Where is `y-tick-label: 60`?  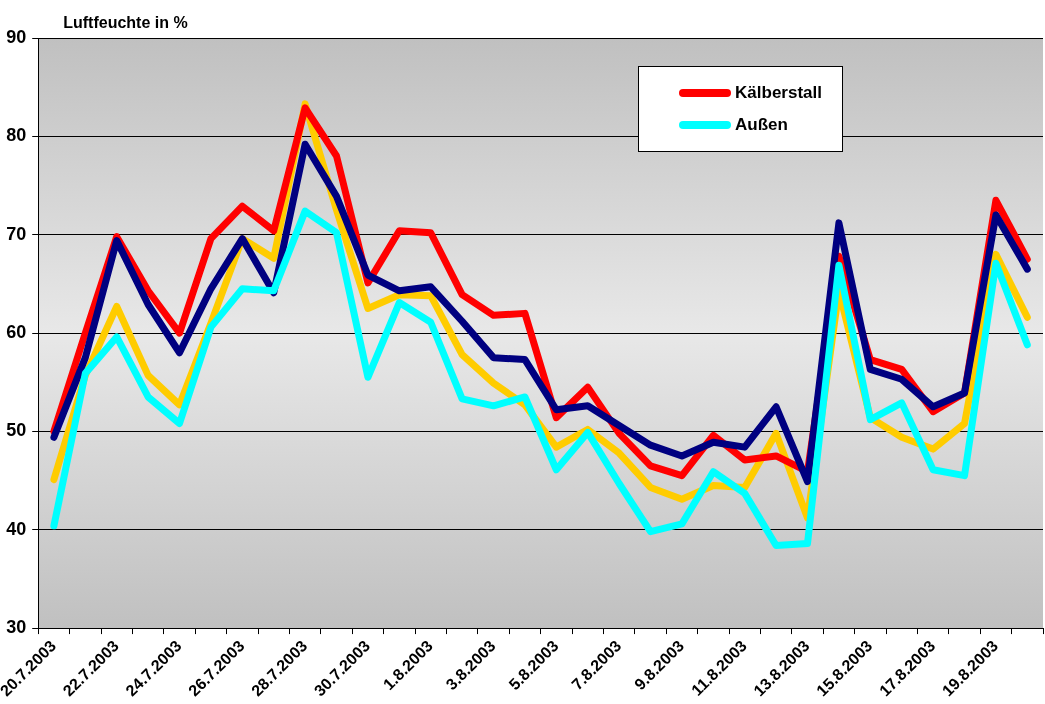
y-tick-label: 60 is located at coordinates (16, 332).